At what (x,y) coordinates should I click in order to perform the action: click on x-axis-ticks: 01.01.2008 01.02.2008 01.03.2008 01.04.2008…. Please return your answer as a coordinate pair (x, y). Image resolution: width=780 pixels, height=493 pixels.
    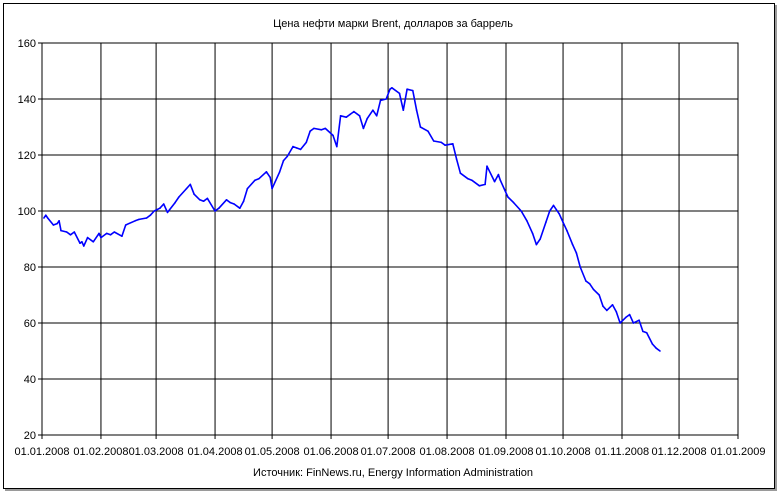
    Looking at the image, I should click on (389, 452).